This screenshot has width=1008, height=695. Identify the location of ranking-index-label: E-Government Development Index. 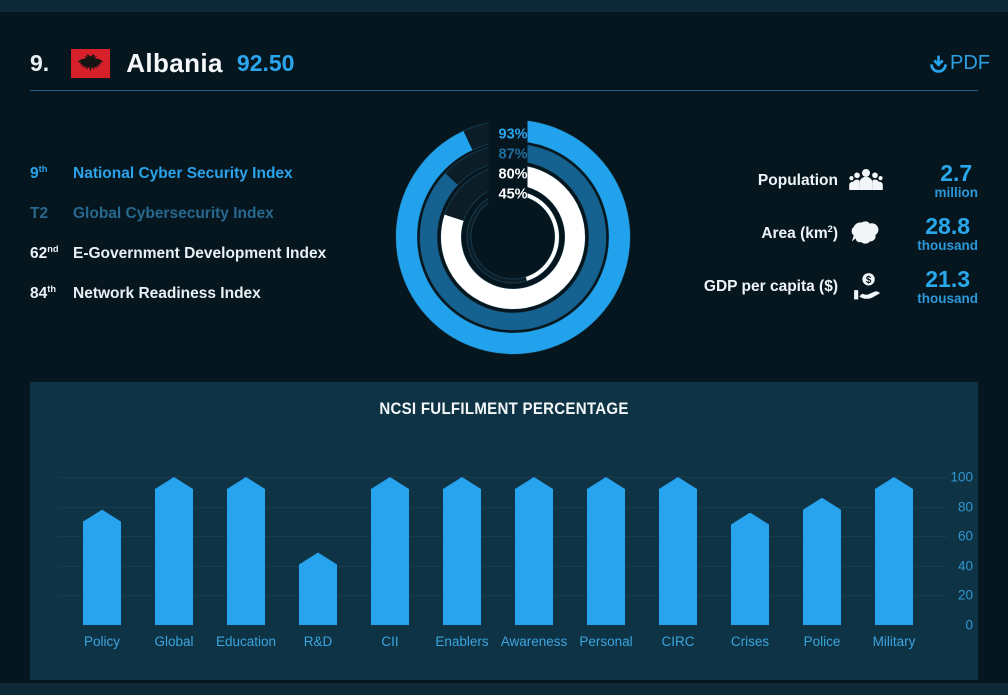
(200, 254).